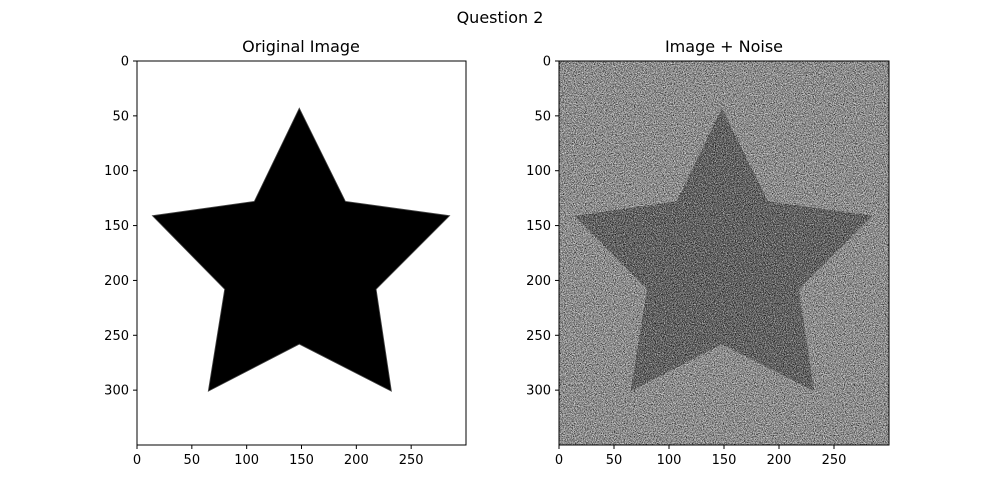 The width and height of the screenshot is (1000, 500). I want to click on axes-noisy-ytick-label: 0, so click(547, 62).